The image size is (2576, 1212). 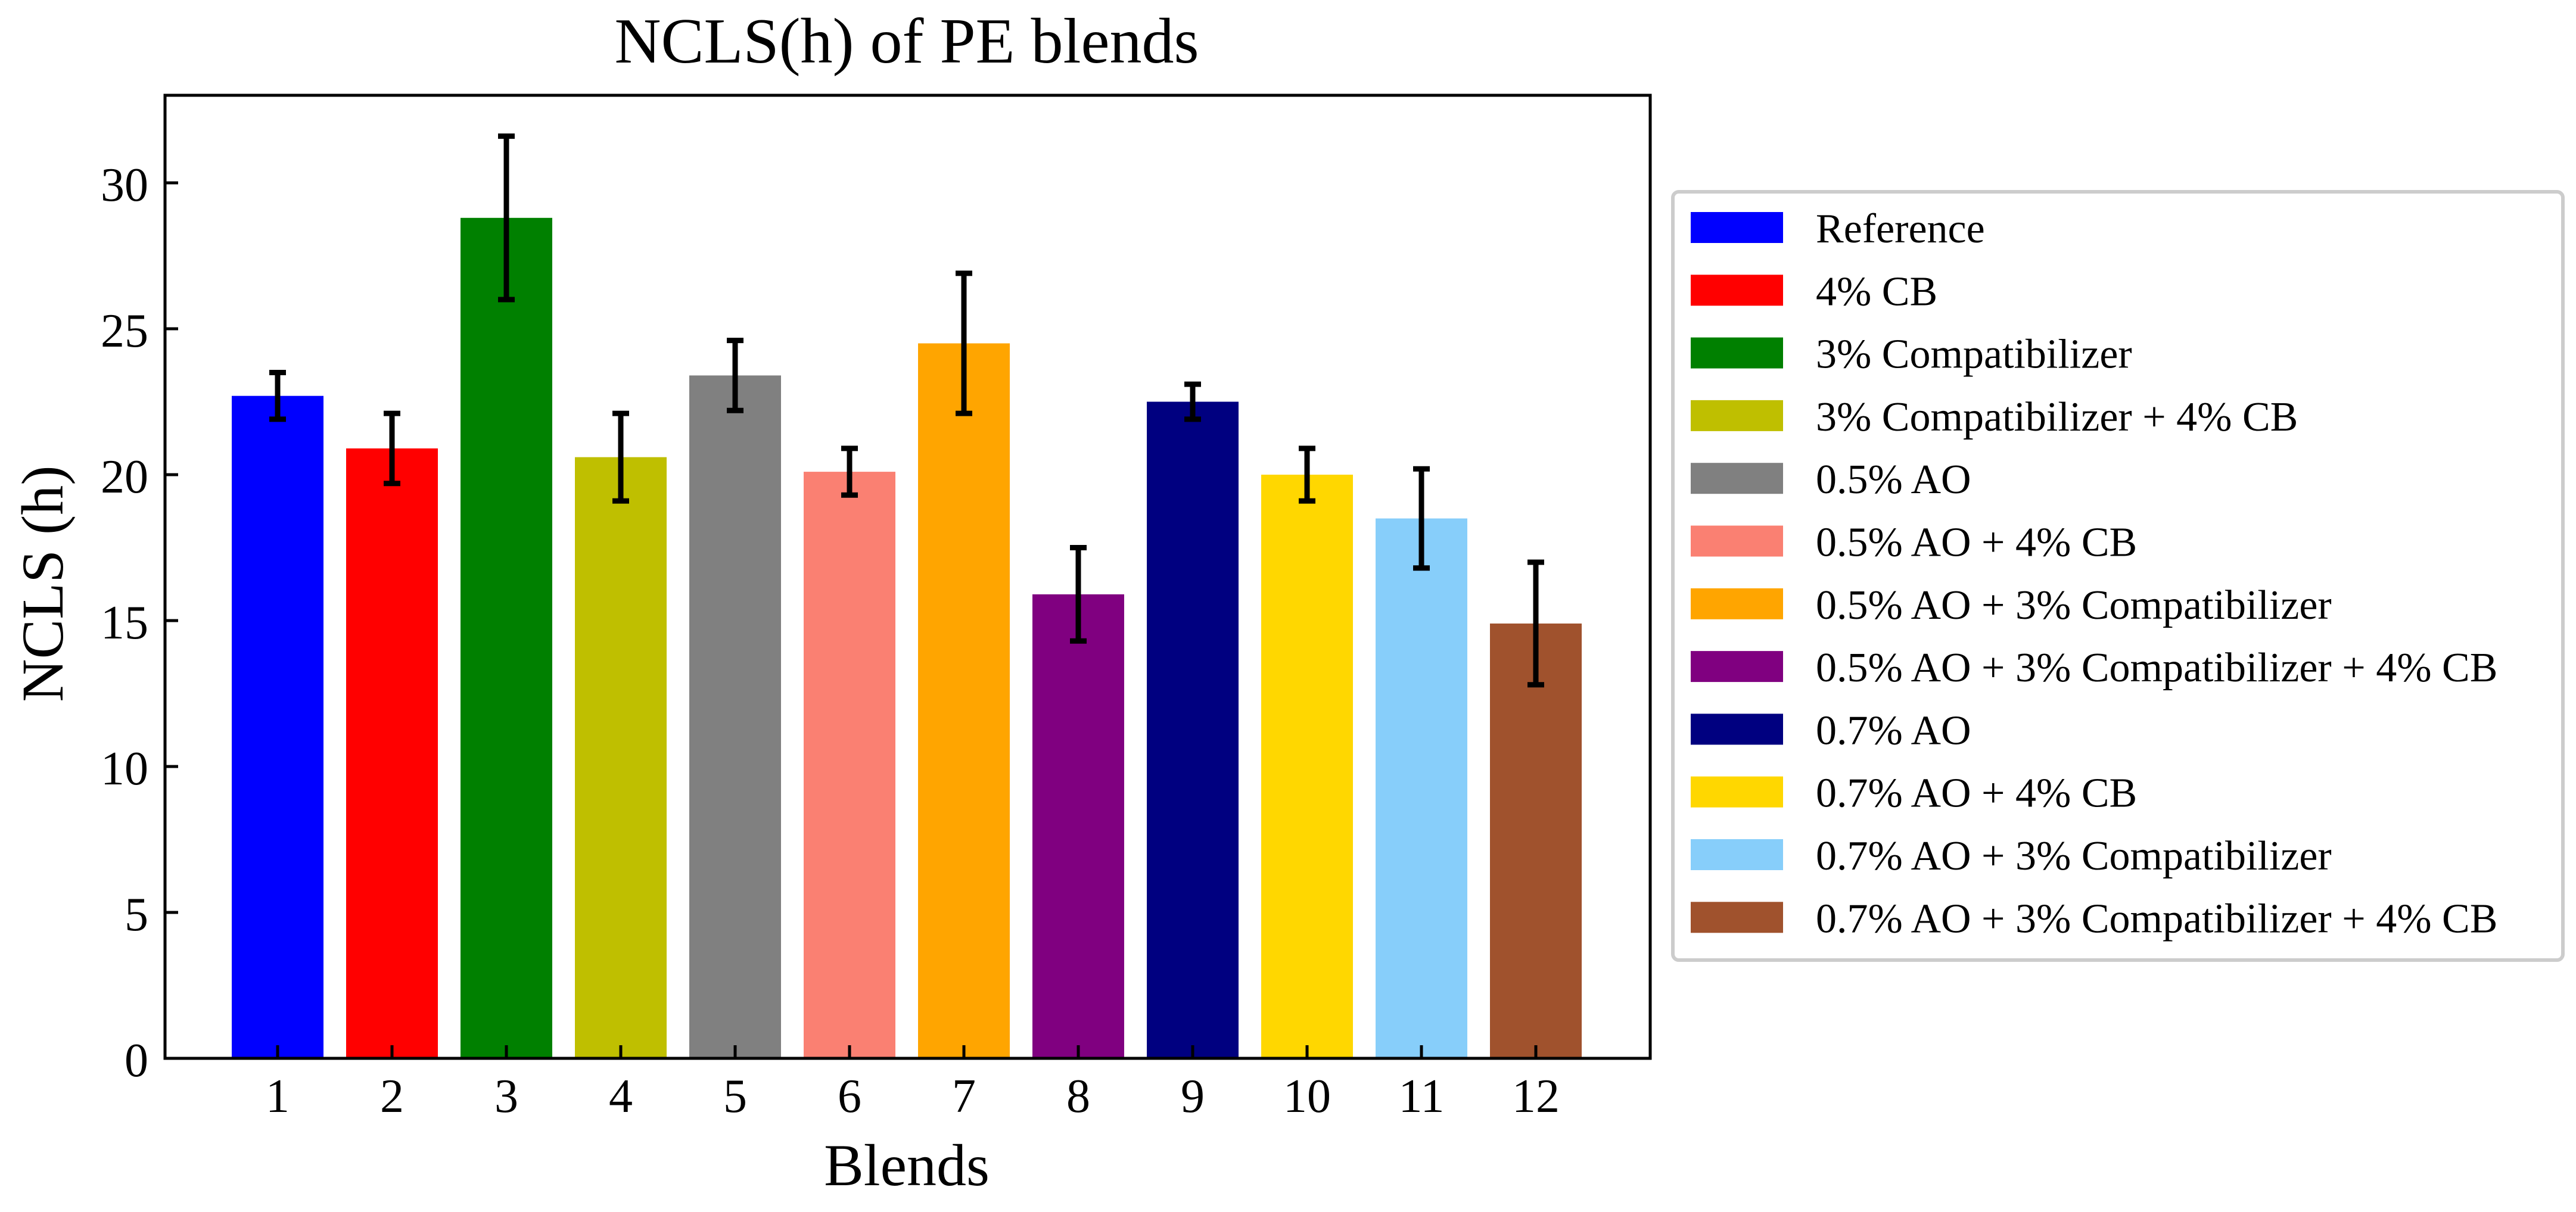 What do you see at coordinates (1193, 1096) in the screenshot?
I see `x-tick-label: 9` at bounding box center [1193, 1096].